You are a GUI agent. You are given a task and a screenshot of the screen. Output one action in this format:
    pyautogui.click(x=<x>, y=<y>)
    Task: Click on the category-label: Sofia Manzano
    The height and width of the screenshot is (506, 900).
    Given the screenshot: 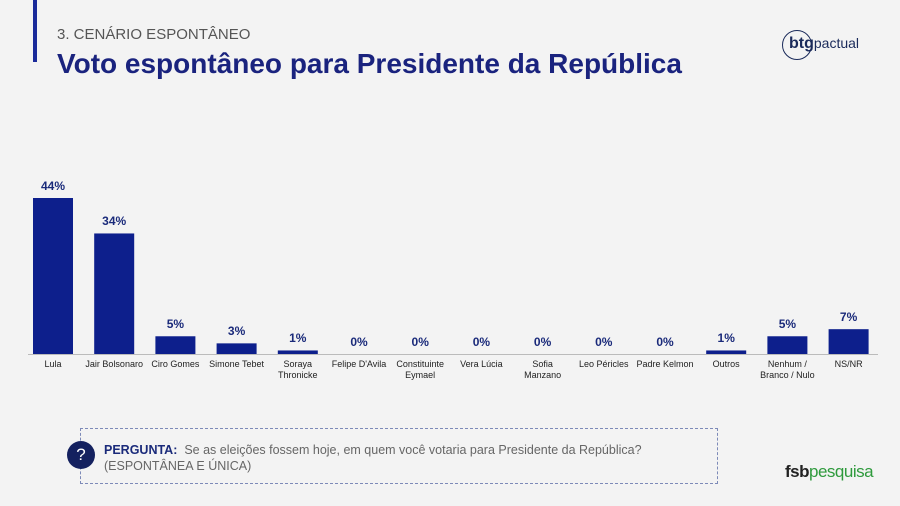 What is the action you would take?
    pyautogui.click(x=543, y=369)
    